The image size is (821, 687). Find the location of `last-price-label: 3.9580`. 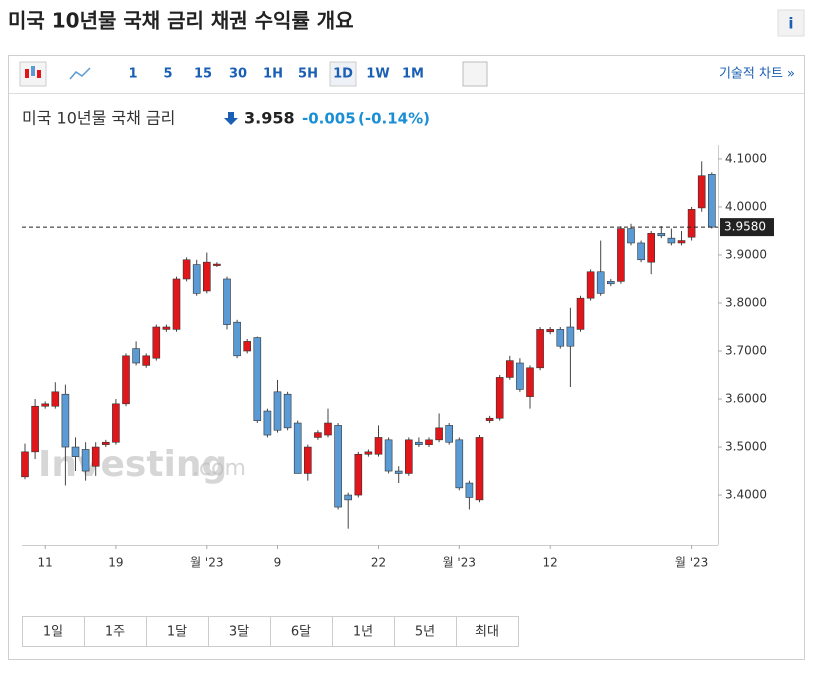

last-price-label: 3.9580 is located at coordinates (745, 227).